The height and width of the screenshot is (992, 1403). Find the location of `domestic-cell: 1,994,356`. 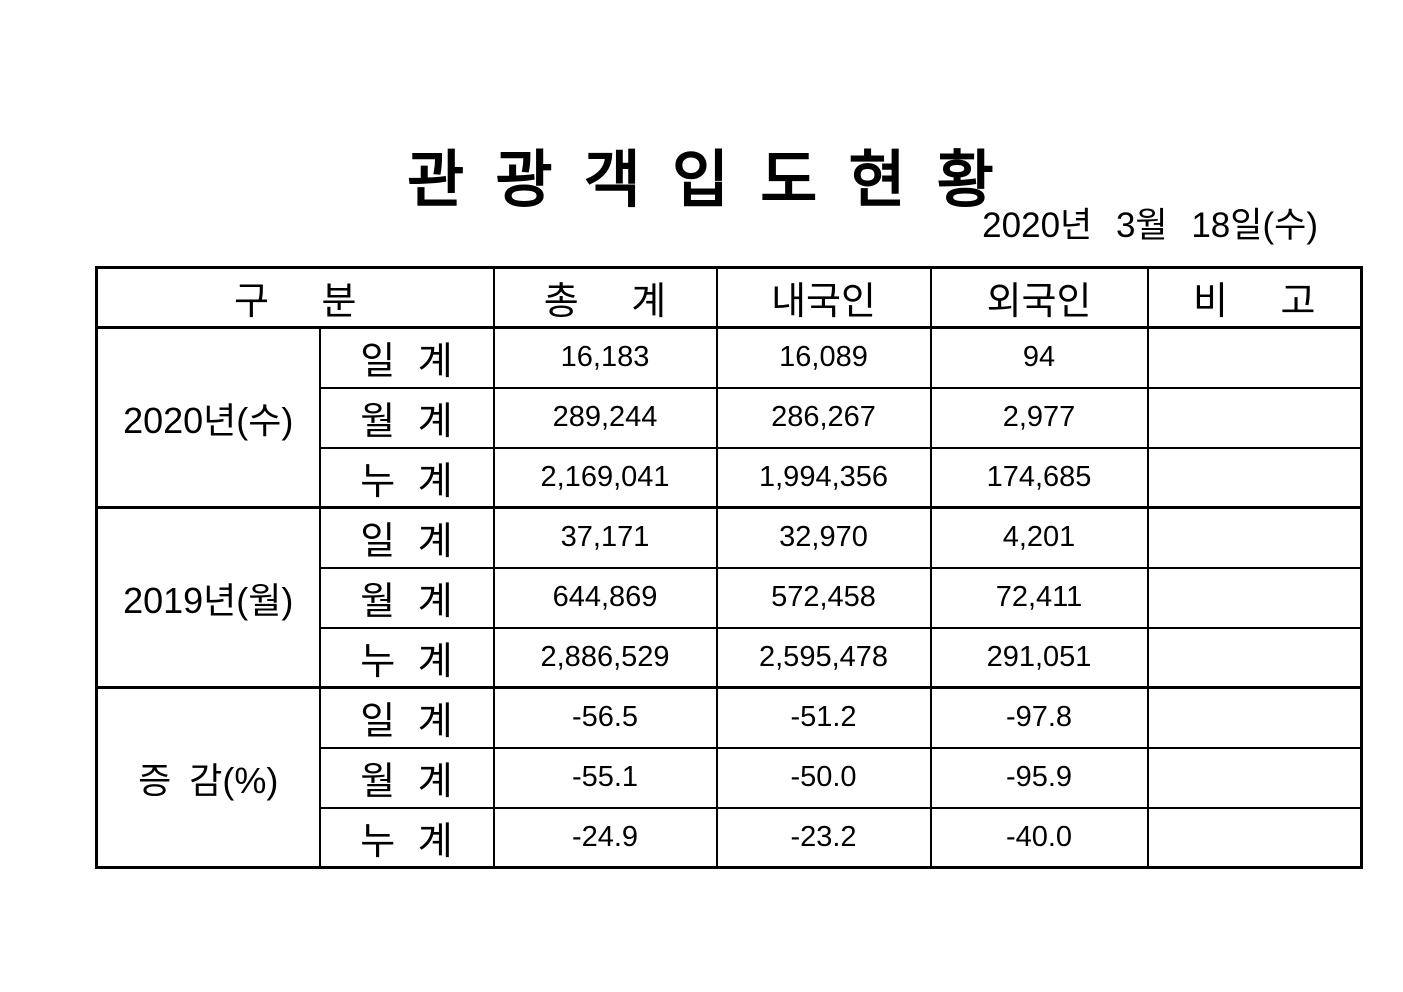

domestic-cell: 1,994,356 is located at coordinates (823, 477).